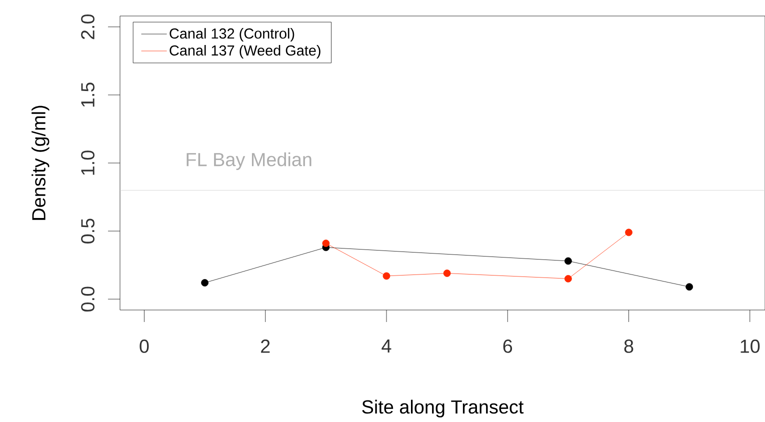  I want to click on y-axis-title: Density (g/ml), so click(41, 163).